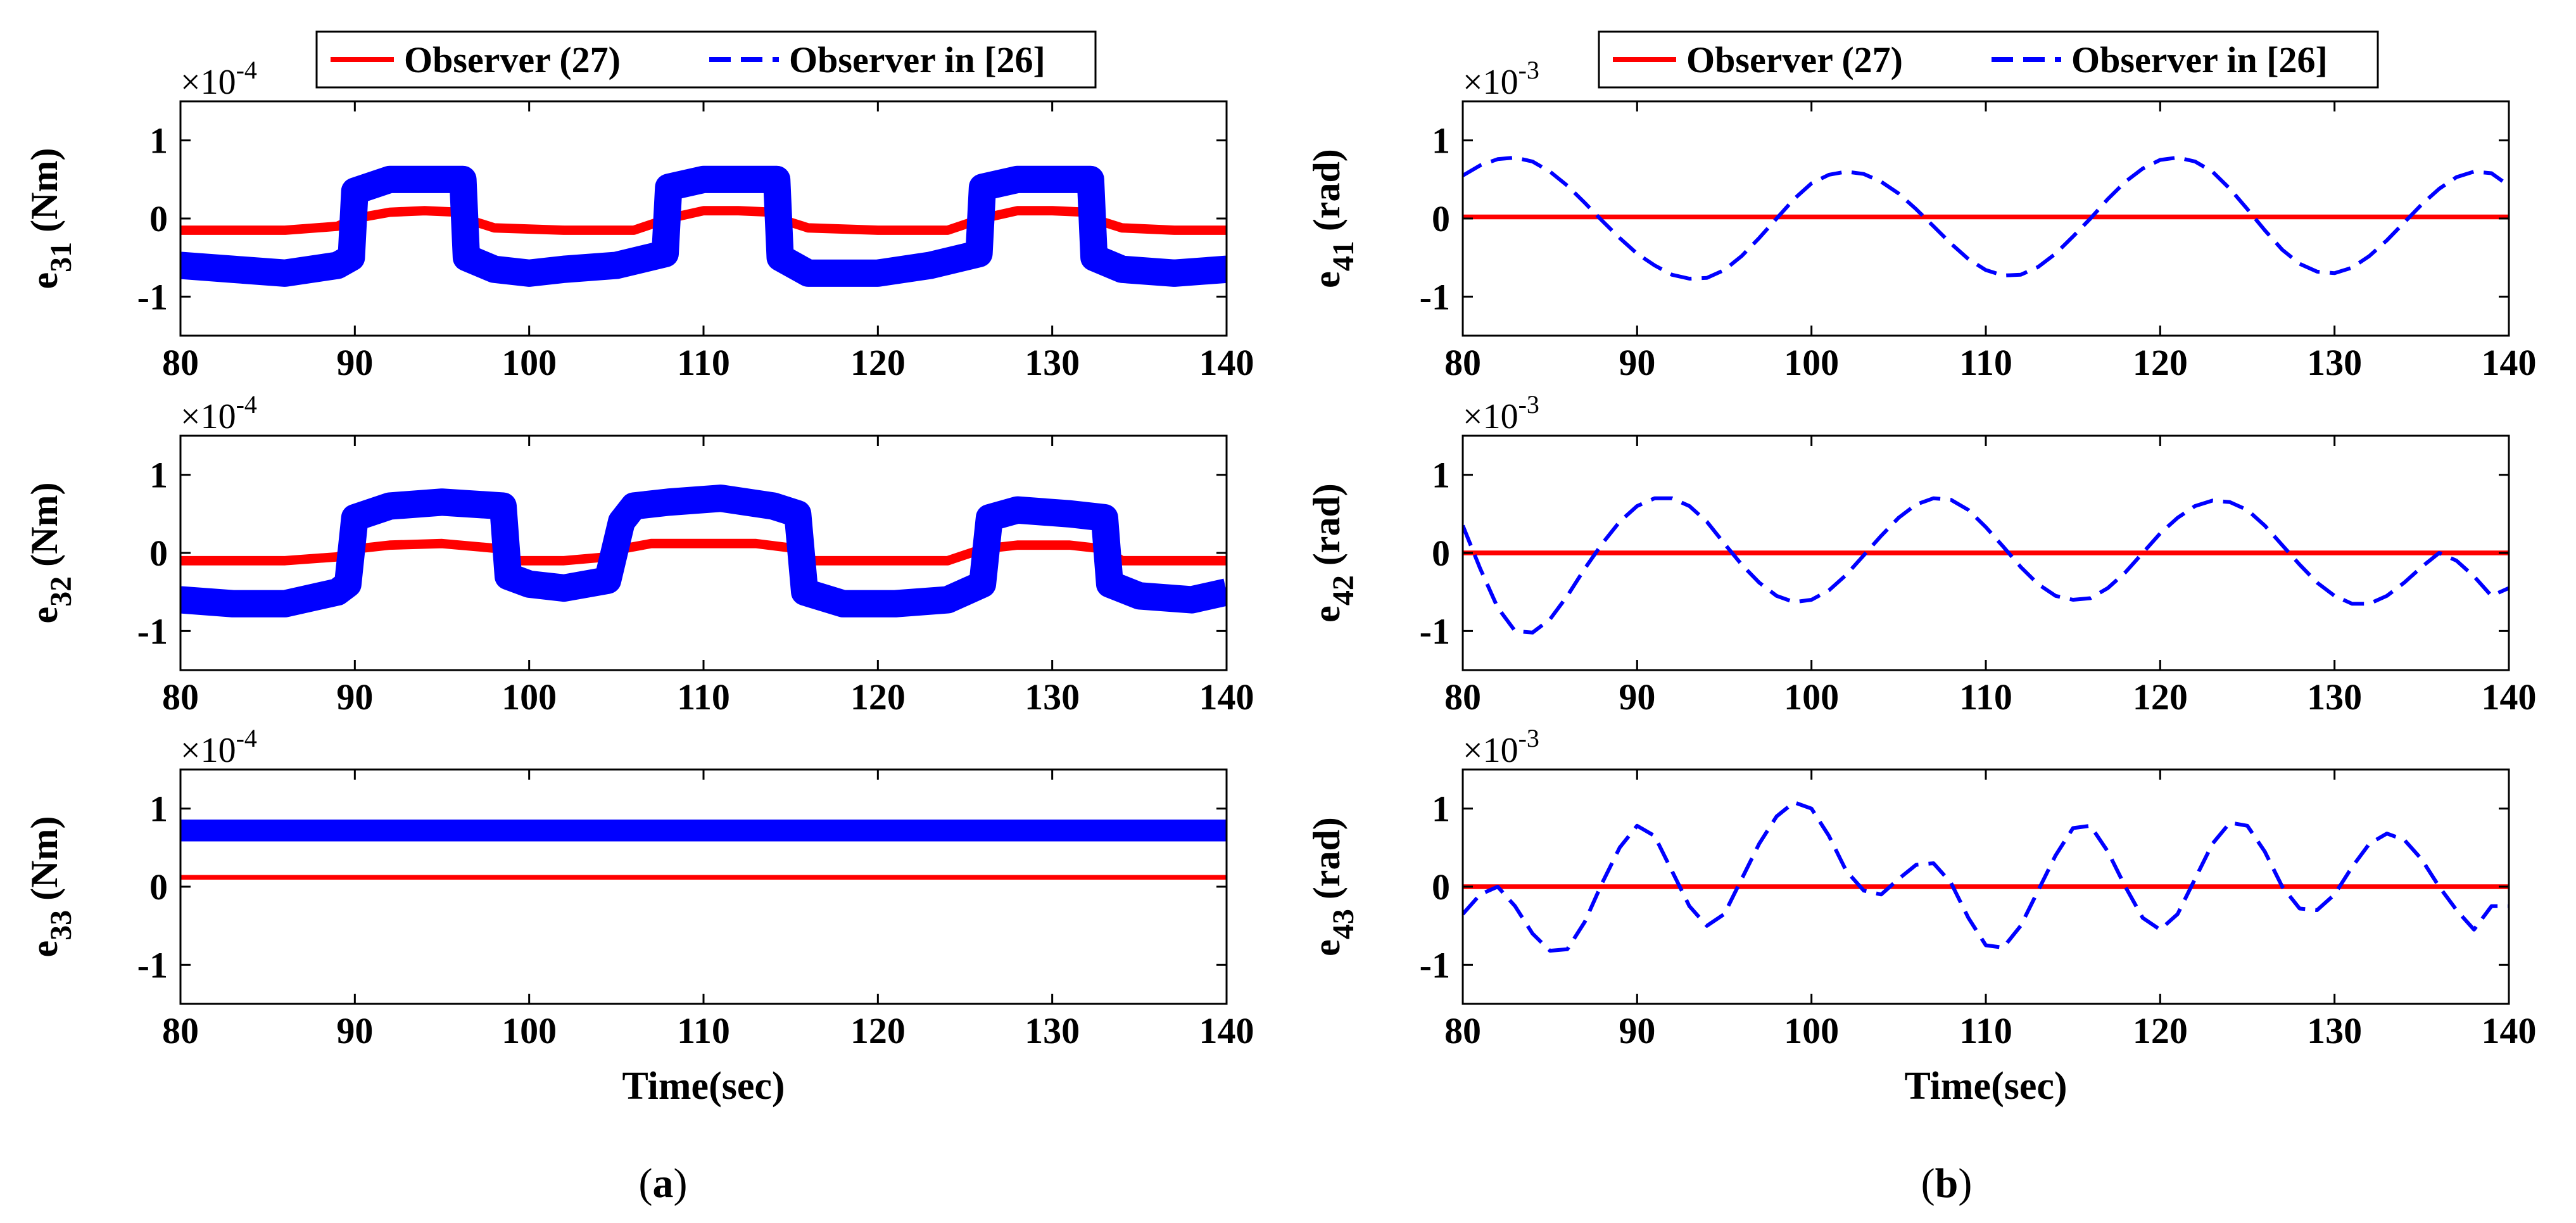 Image resolution: width=2576 pixels, height=1223 pixels. What do you see at coordinates (1333, 219) in the screenshot?
I see `y-axis-label: e41 (rad)` at bounding box center [1333, 219].